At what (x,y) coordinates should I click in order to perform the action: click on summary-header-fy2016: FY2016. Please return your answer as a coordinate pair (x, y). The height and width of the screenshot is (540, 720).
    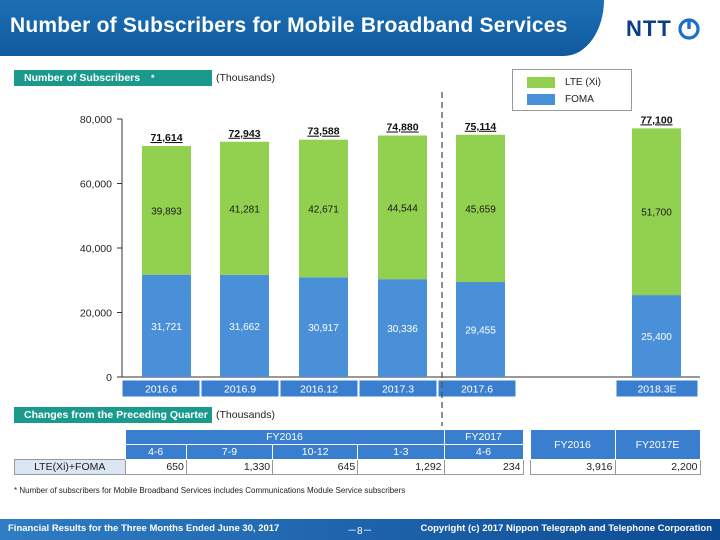
    Looking at the image, I should click on (572, 444).